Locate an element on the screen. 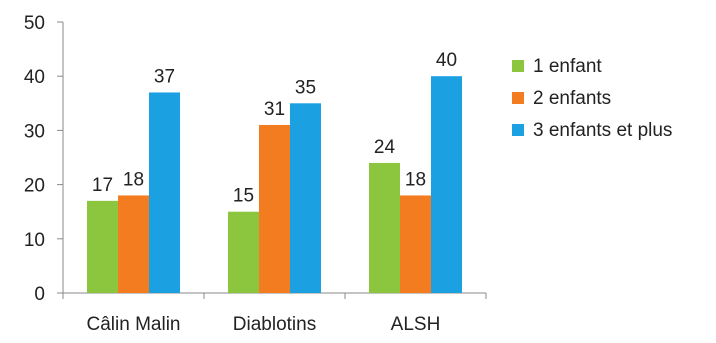 This screenshot has height=343, width=716. legend-label: 2 enfants is located at coordinates (572, 98).